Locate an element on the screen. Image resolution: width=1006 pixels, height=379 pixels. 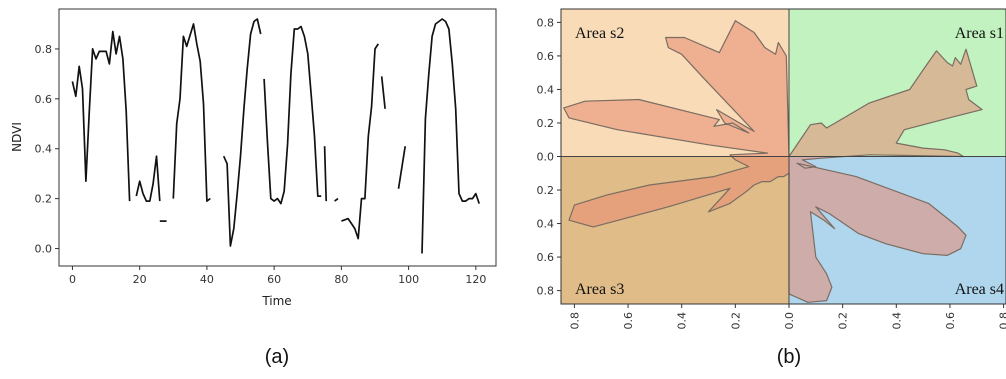
radar-x-tick-label-8: 0.8 is located at coordinates (1002, 321).